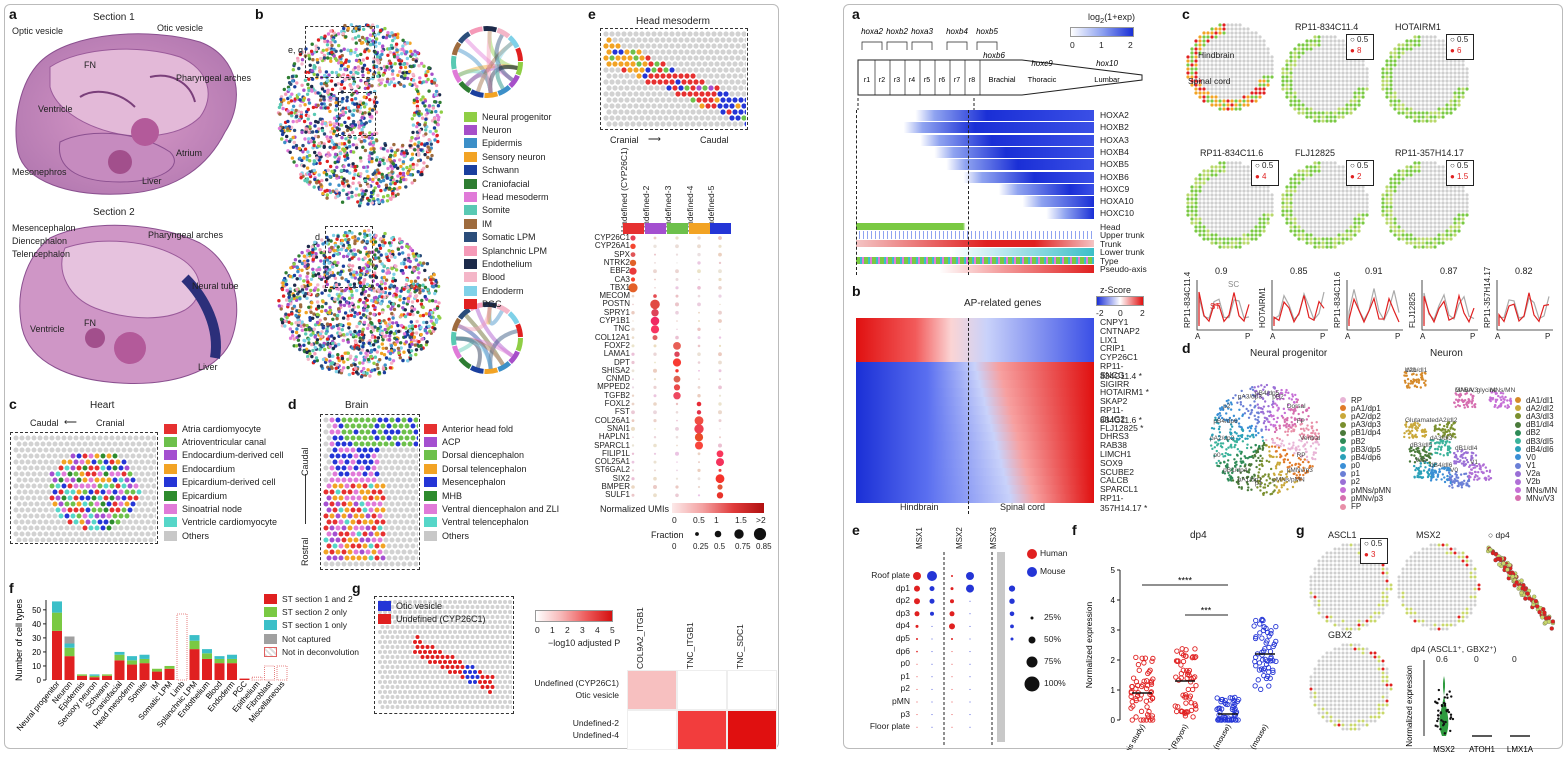  Describe the element at coordinates (508, 250) in the screenshot. I see `legend-item: Splanchnic LPM` at that location.